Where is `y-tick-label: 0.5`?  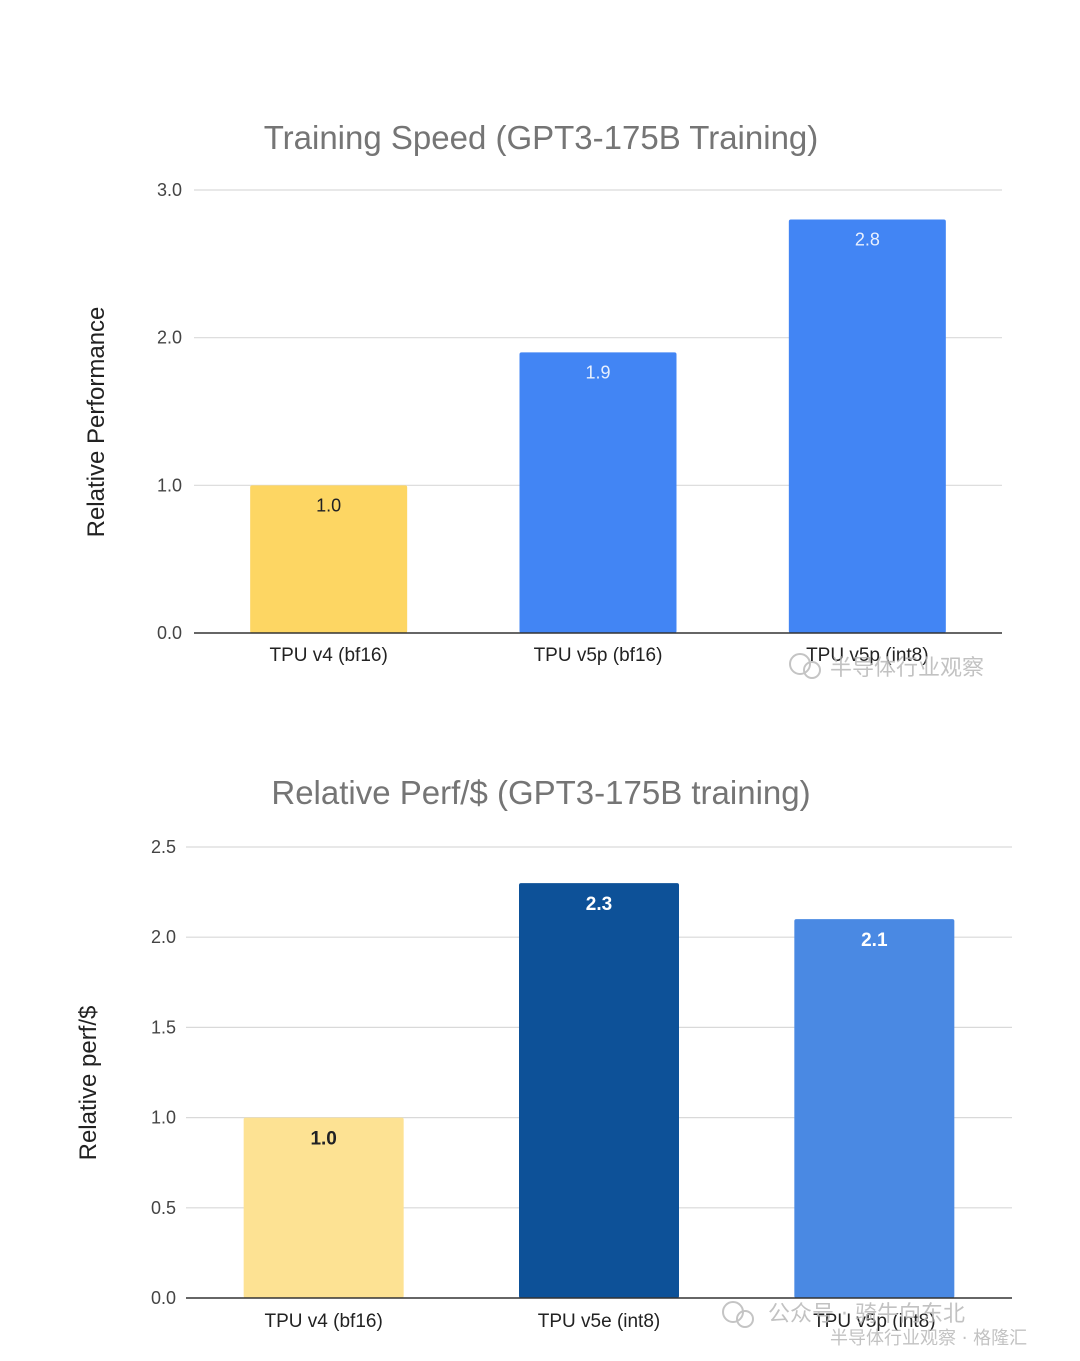
y-tick-label: 0.5 is located at coordinates (163, 1208).